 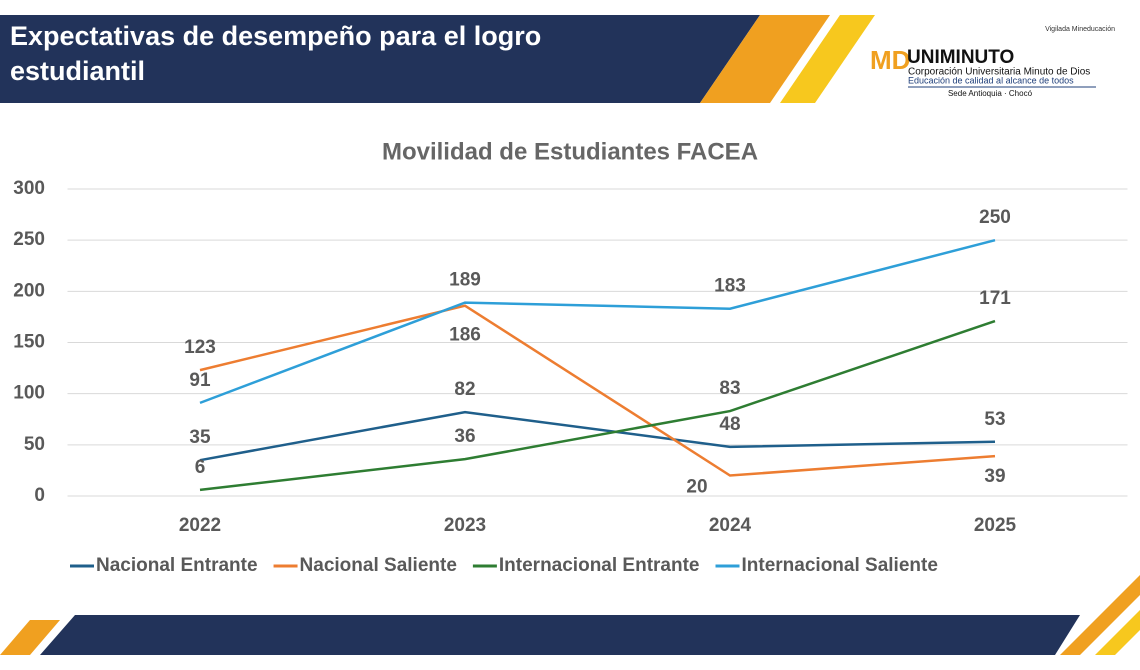 I want to click on x-tick-label: 2025, so click(x=995, y=525).